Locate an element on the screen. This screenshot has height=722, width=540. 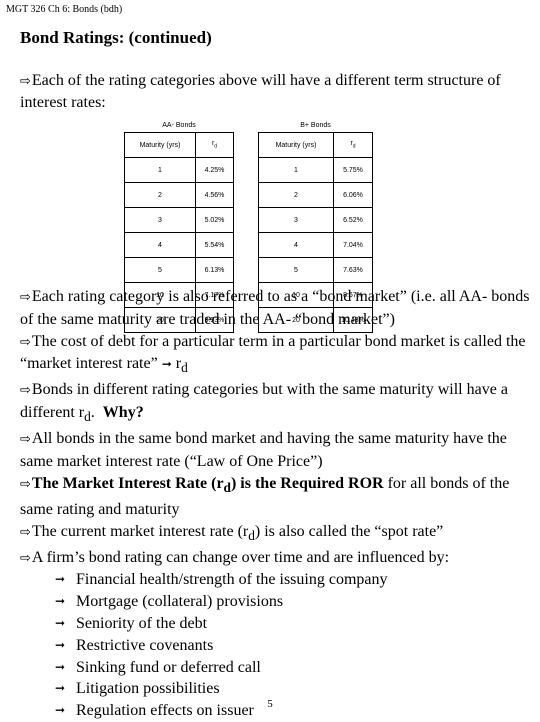
rate-cell: 6.52% is located at coordinates (353, 220).